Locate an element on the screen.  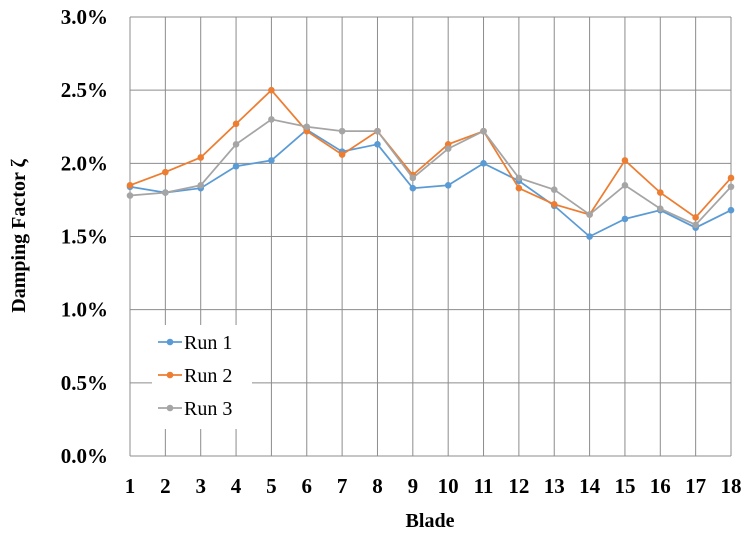
y-axis-tick-labels: 0.0% 0.5% 1.0% 1.5% 2.0% 2.5% 3.0% is located at coordinates (84, 236).